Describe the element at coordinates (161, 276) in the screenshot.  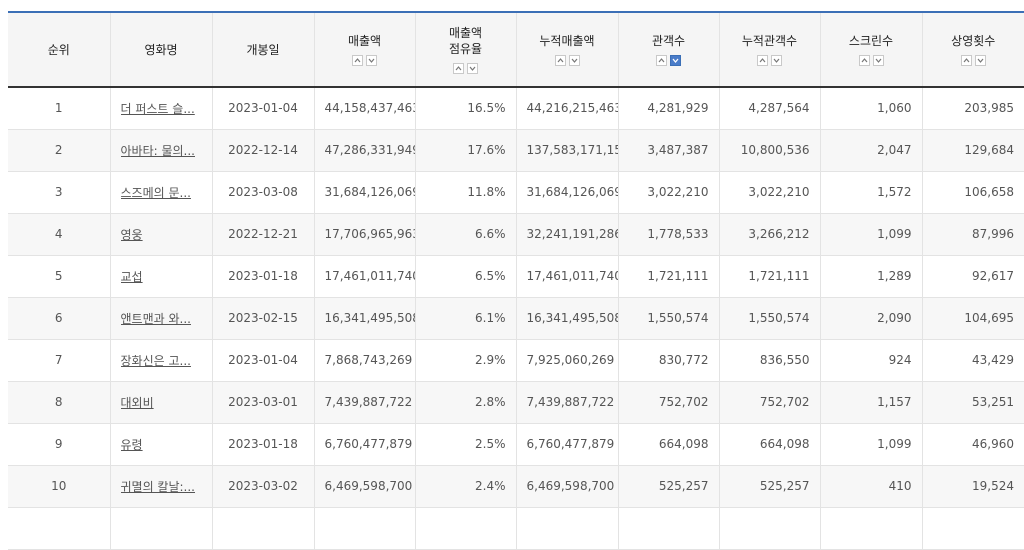
I see `cell-title: 교섭` at that location.